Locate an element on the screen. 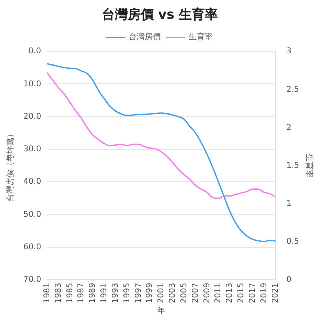  y-tick-label: 30.0 is located at coordinates (33, 149).